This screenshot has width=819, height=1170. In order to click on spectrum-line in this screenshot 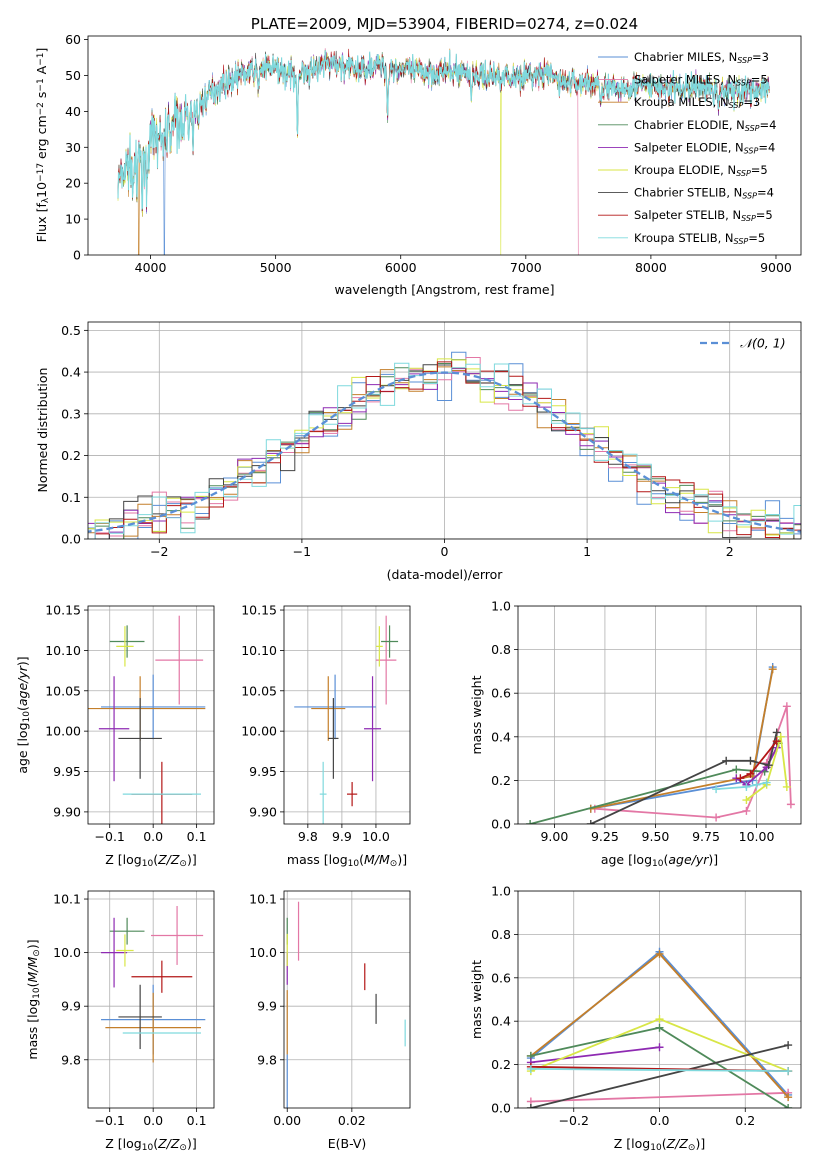, I will do `click(443, 129)`.